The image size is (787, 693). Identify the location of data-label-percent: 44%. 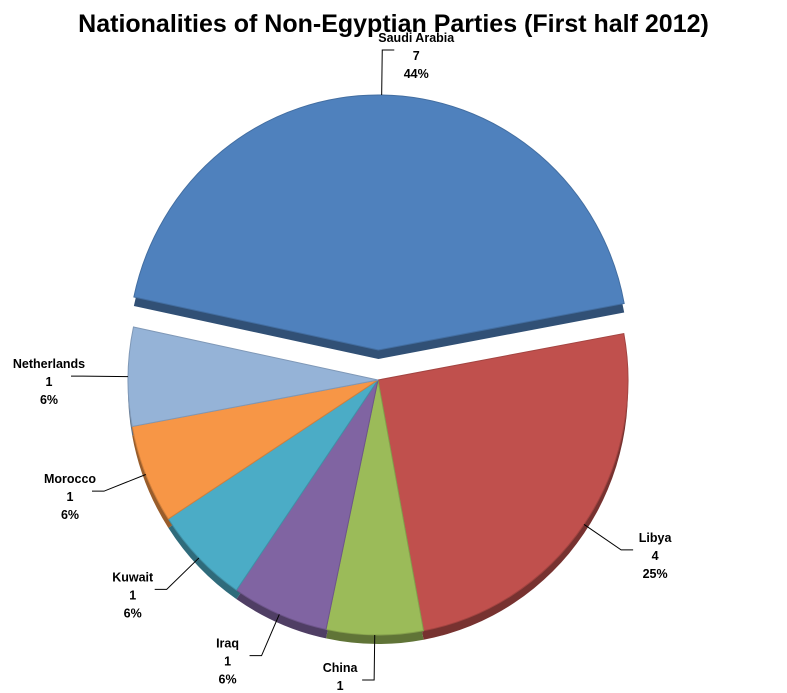
(416, 74).